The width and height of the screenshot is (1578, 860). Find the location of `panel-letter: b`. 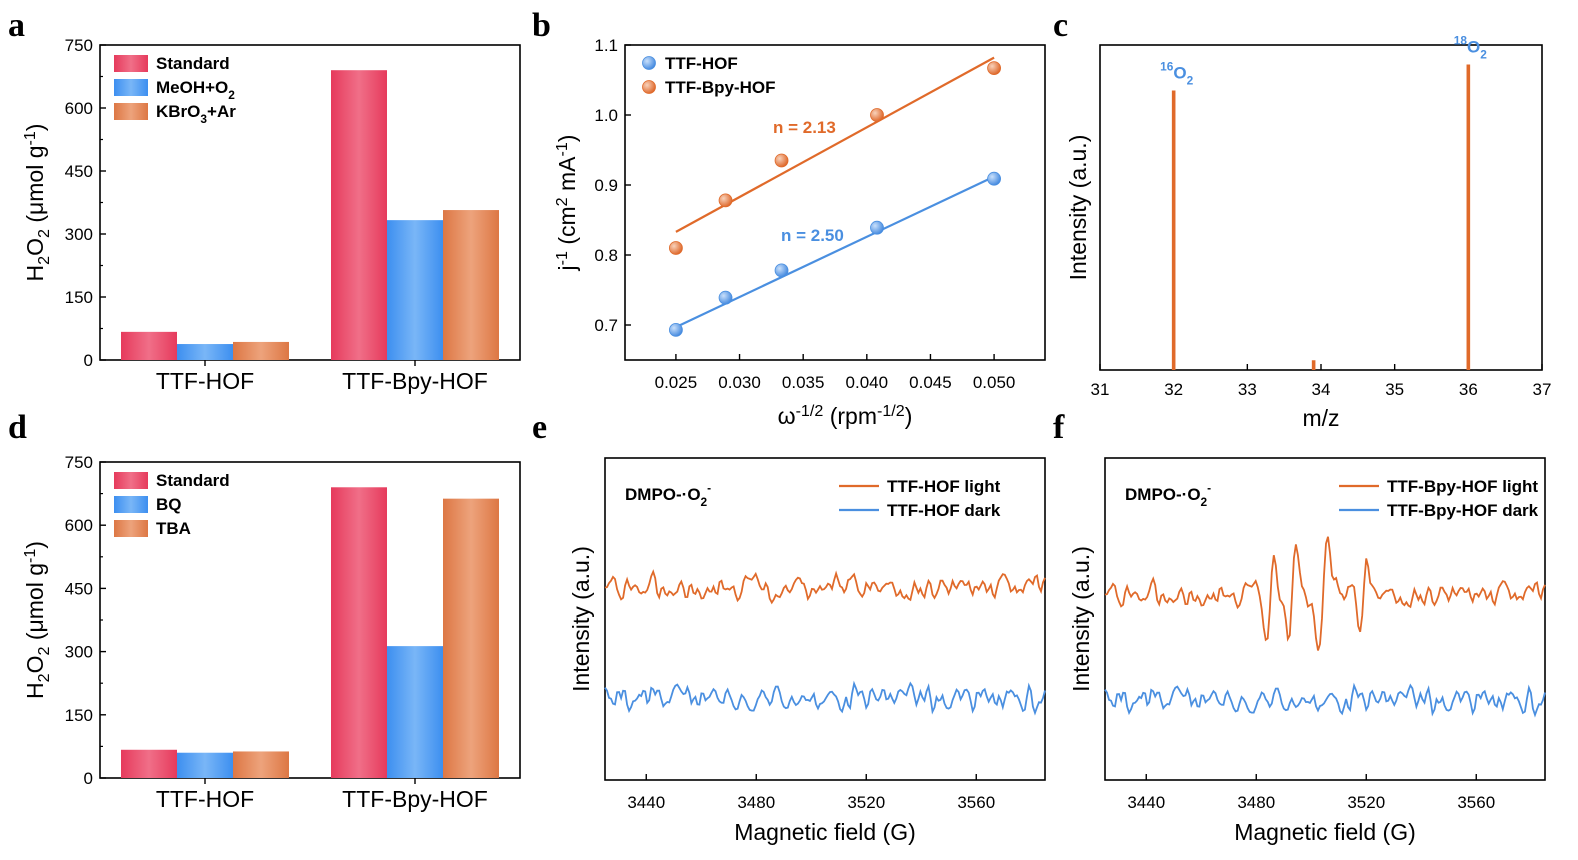

panel-letter: b is located at coordinates (541, 25).